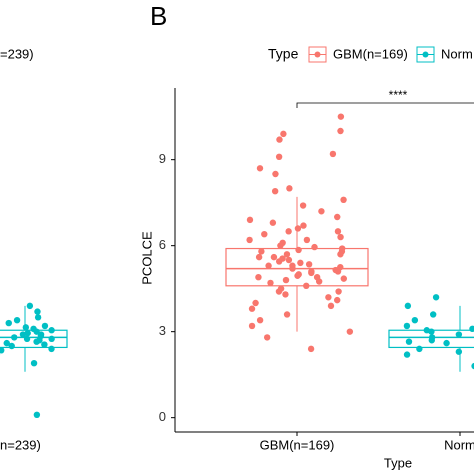 The image size is (474, 474). Describe the element at coordinates (385, 105) in the screenshot. I see `significance-bracket` at that location.